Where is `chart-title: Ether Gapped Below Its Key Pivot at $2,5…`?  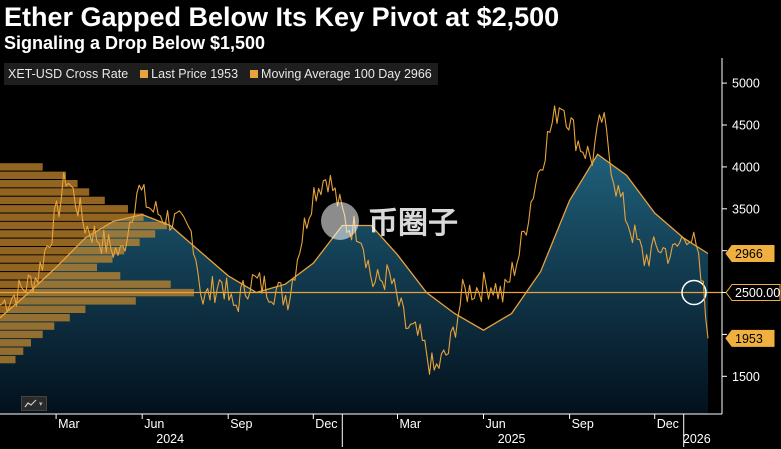 chart-title: Ether Gapped Below Its Key Pivot at $2,5… is located at coordinates (282, 17).